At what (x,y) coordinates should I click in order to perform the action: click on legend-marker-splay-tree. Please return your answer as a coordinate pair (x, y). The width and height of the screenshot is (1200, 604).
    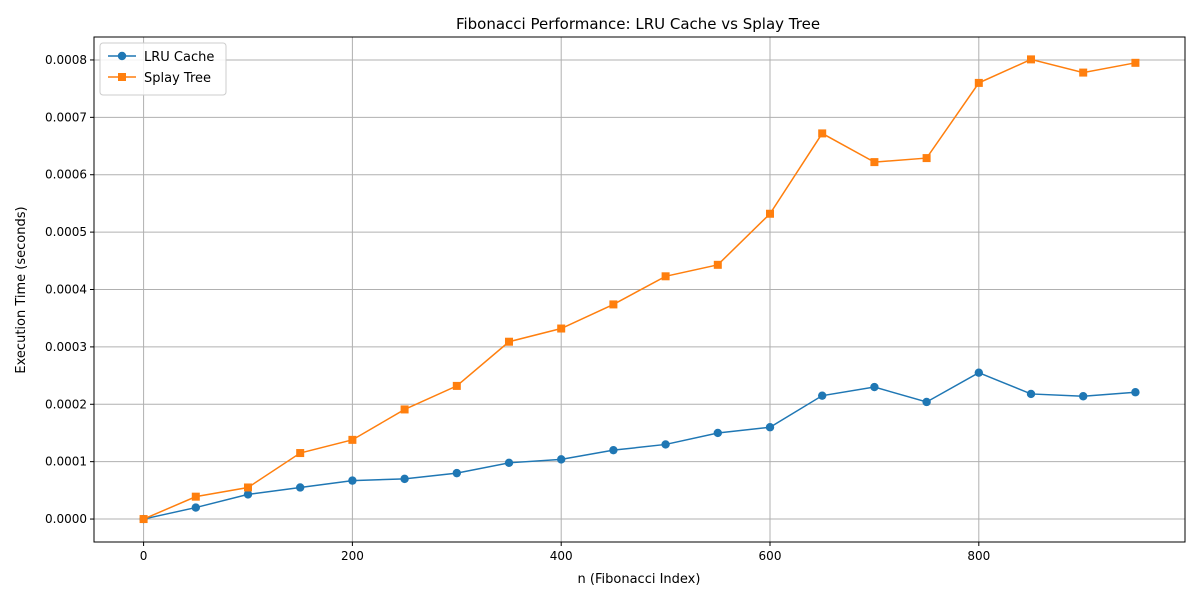
    Looking at the image, I should click on (122, 77).